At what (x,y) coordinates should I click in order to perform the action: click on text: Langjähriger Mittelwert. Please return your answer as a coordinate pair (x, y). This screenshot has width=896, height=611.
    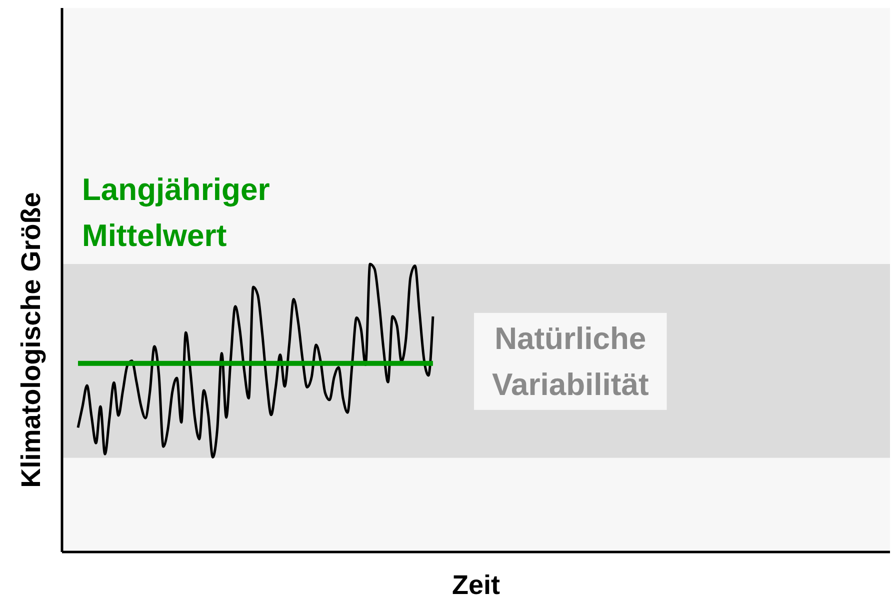
    Looking at the image, I should click on (176, 212).